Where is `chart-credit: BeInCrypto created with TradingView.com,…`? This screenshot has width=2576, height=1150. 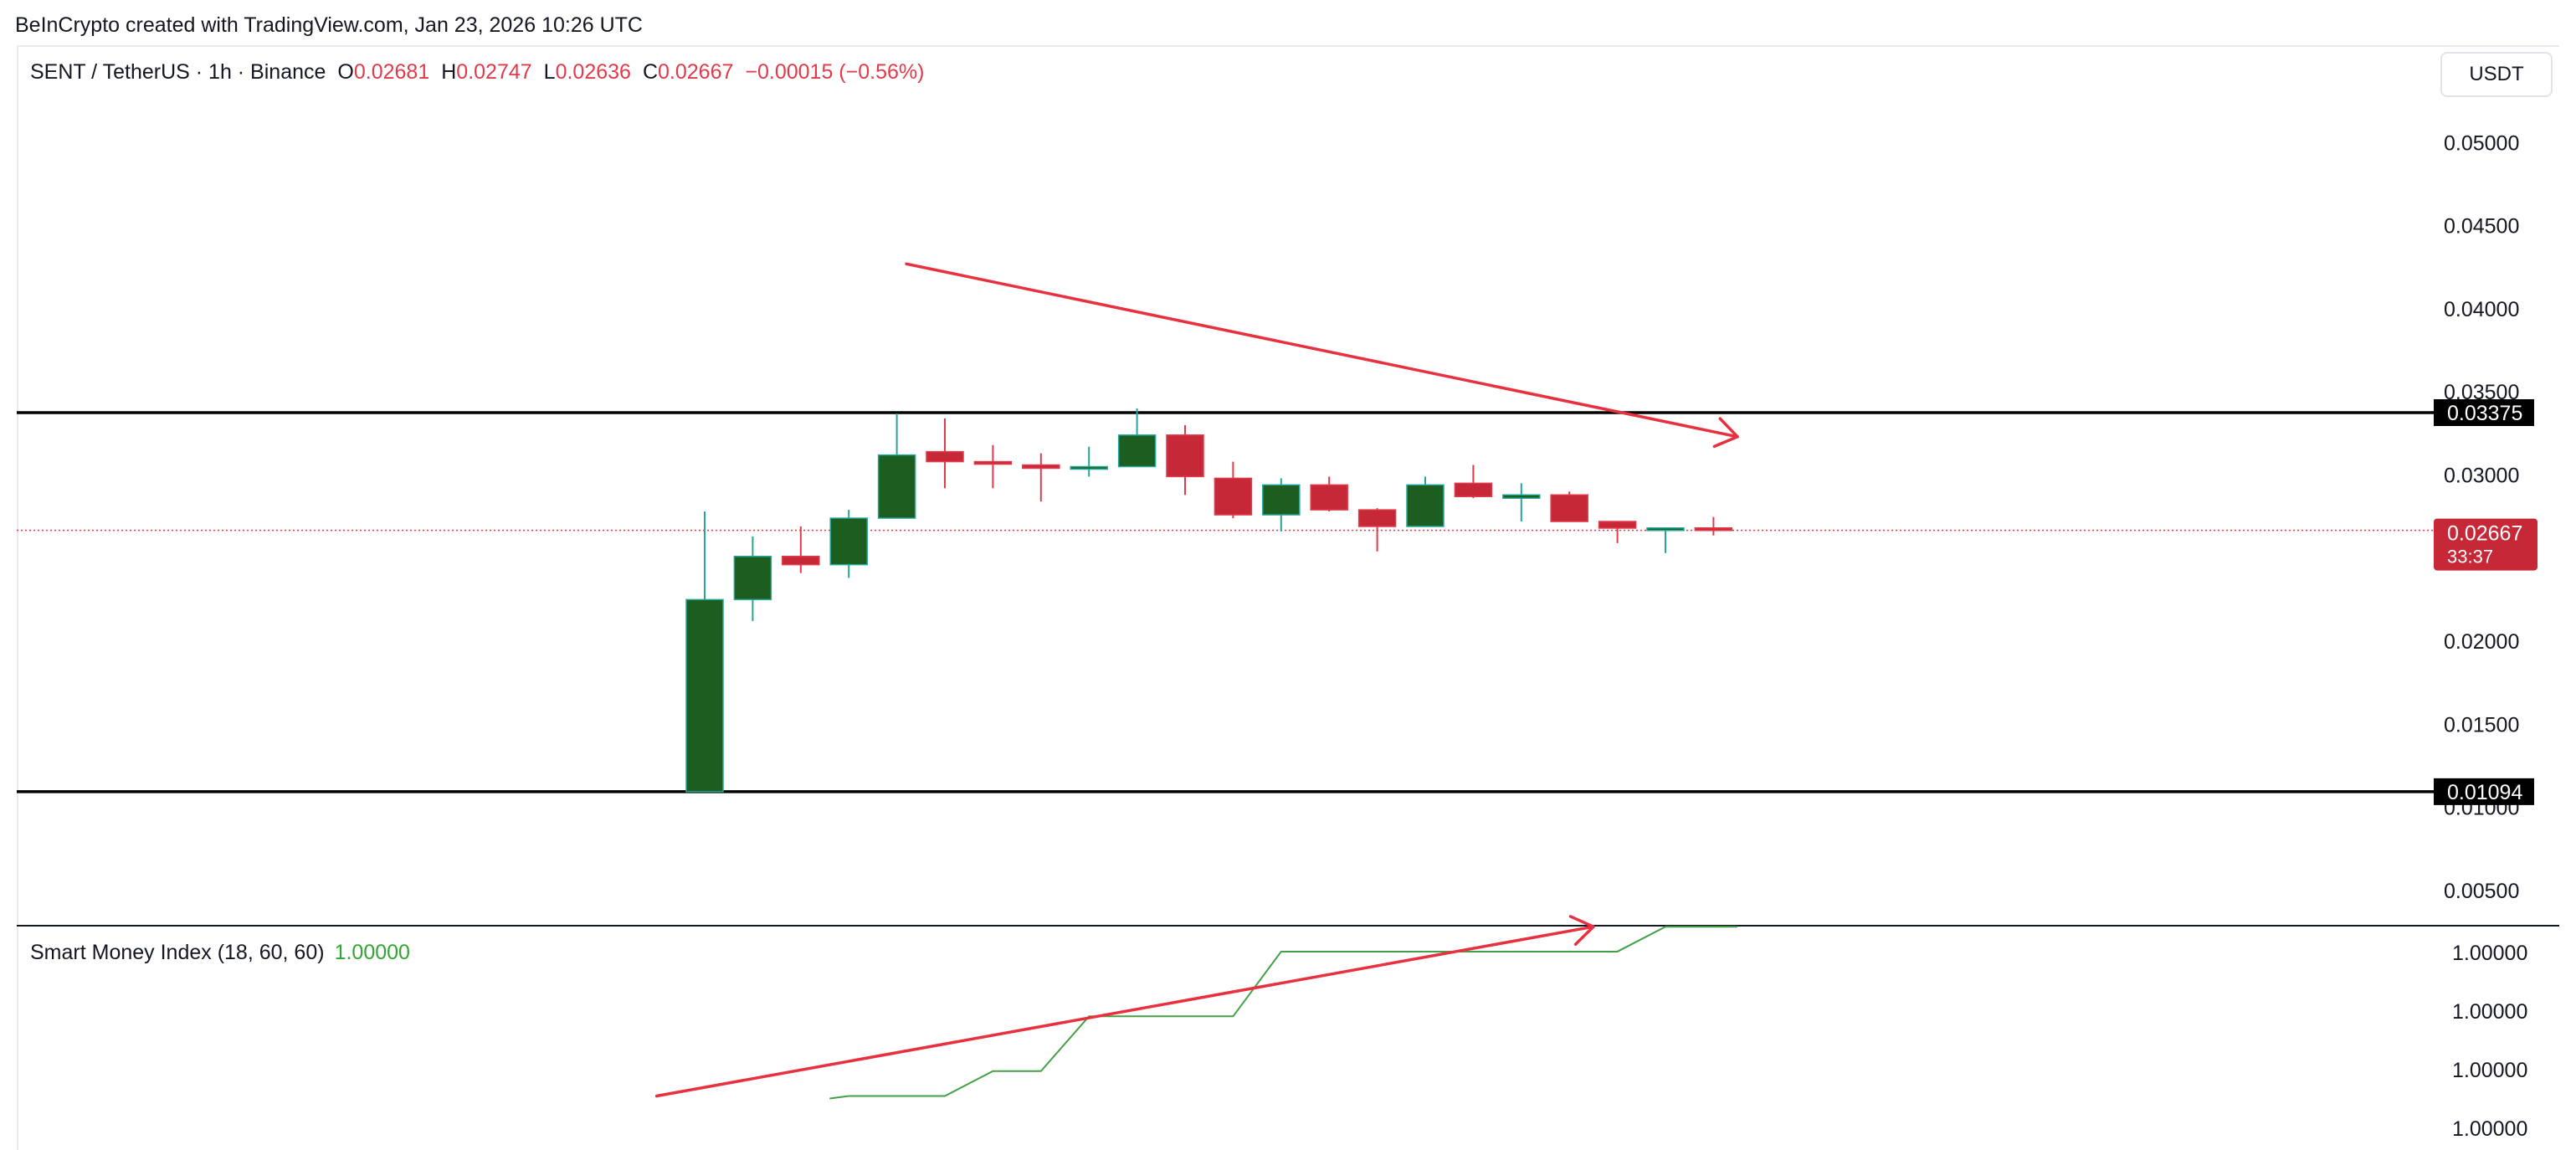
chart-credit: BeInCrypto created with TradingView.com,… is located at coordinates (329, 25).